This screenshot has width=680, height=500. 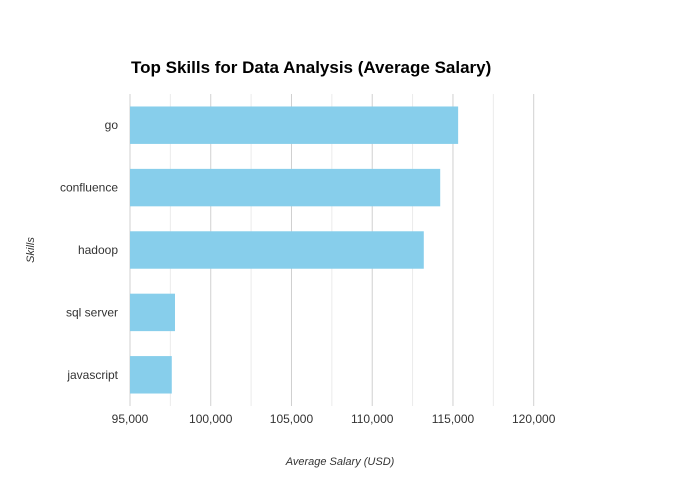 I want to click on bar-hadoop, so click(x=277, y=250).